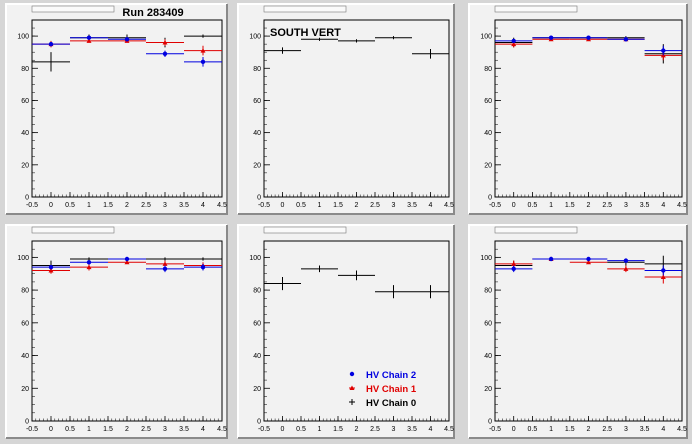 Image resolution: width=692 pixels, height=444 pixels. I want to click on plot-frame, so click(127, 108).